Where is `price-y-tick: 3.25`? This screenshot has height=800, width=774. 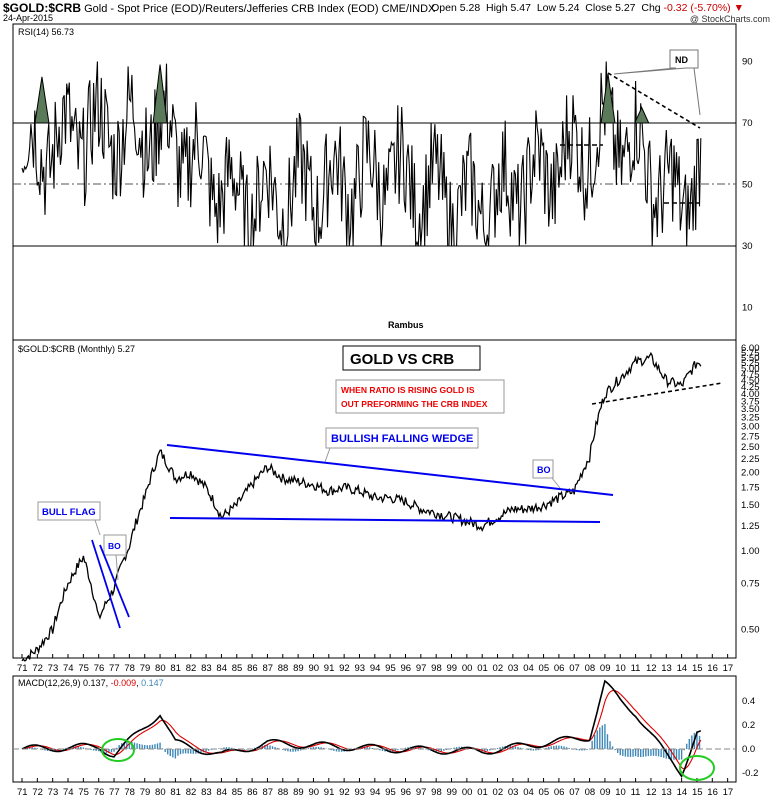 price-y-tick: 3.25 is located at coordinates (750, 418).